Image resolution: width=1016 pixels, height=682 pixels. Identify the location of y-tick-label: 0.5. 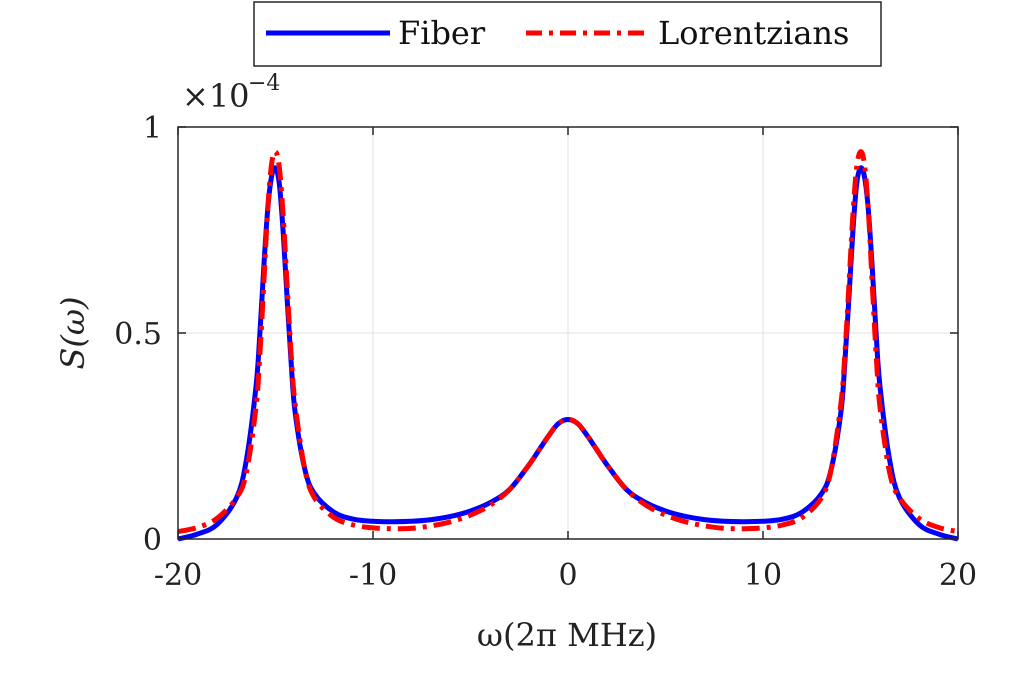
(138, 334).